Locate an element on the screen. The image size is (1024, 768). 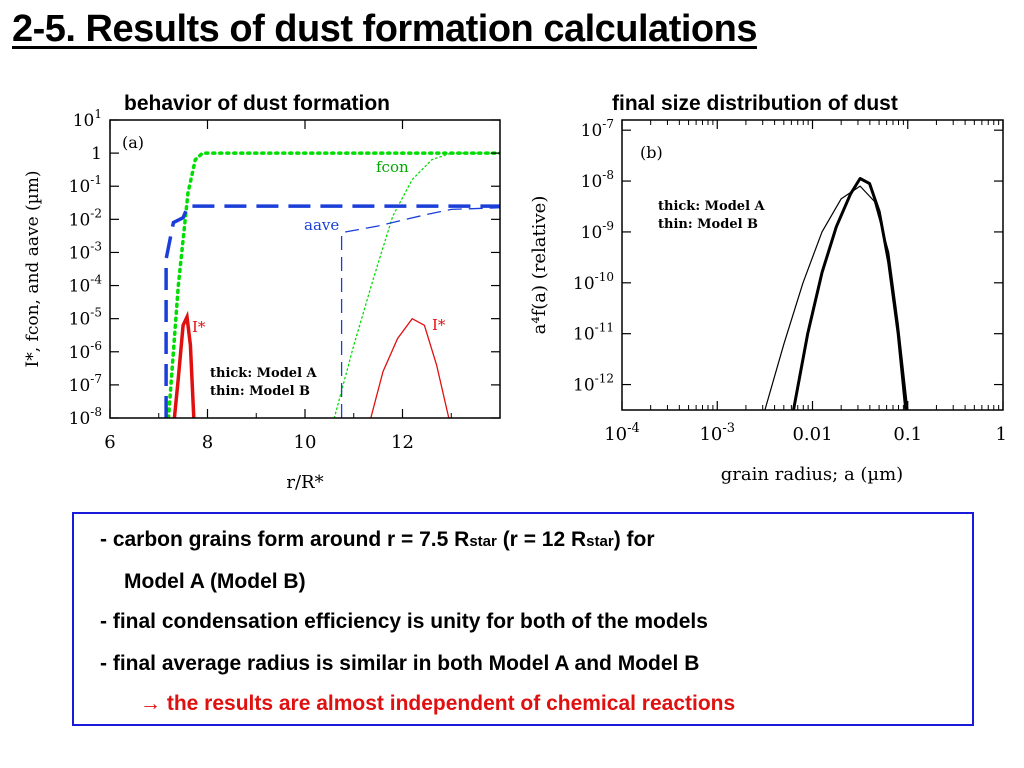
y-tick-label: 10⁻³ is located at coordinates (85, 251).